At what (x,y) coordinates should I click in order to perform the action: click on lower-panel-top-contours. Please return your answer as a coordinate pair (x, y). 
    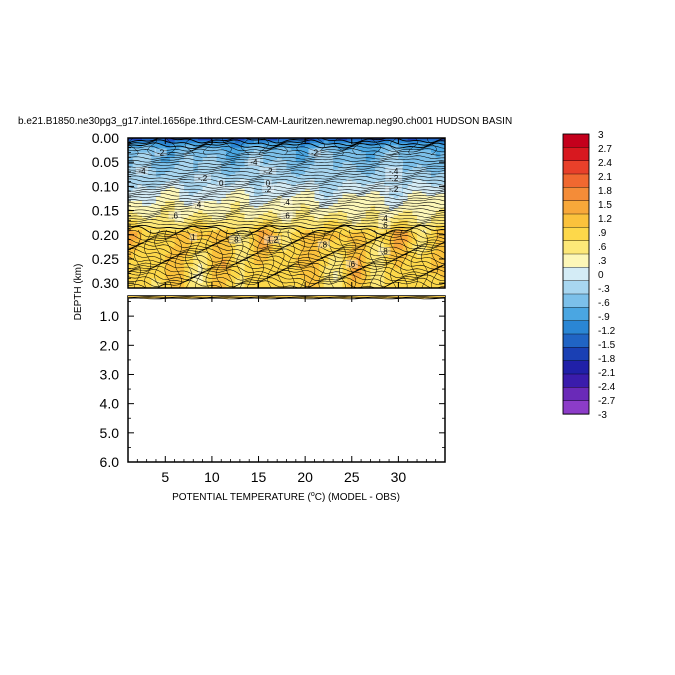
    Looking at the image, I should click on (286, 298).